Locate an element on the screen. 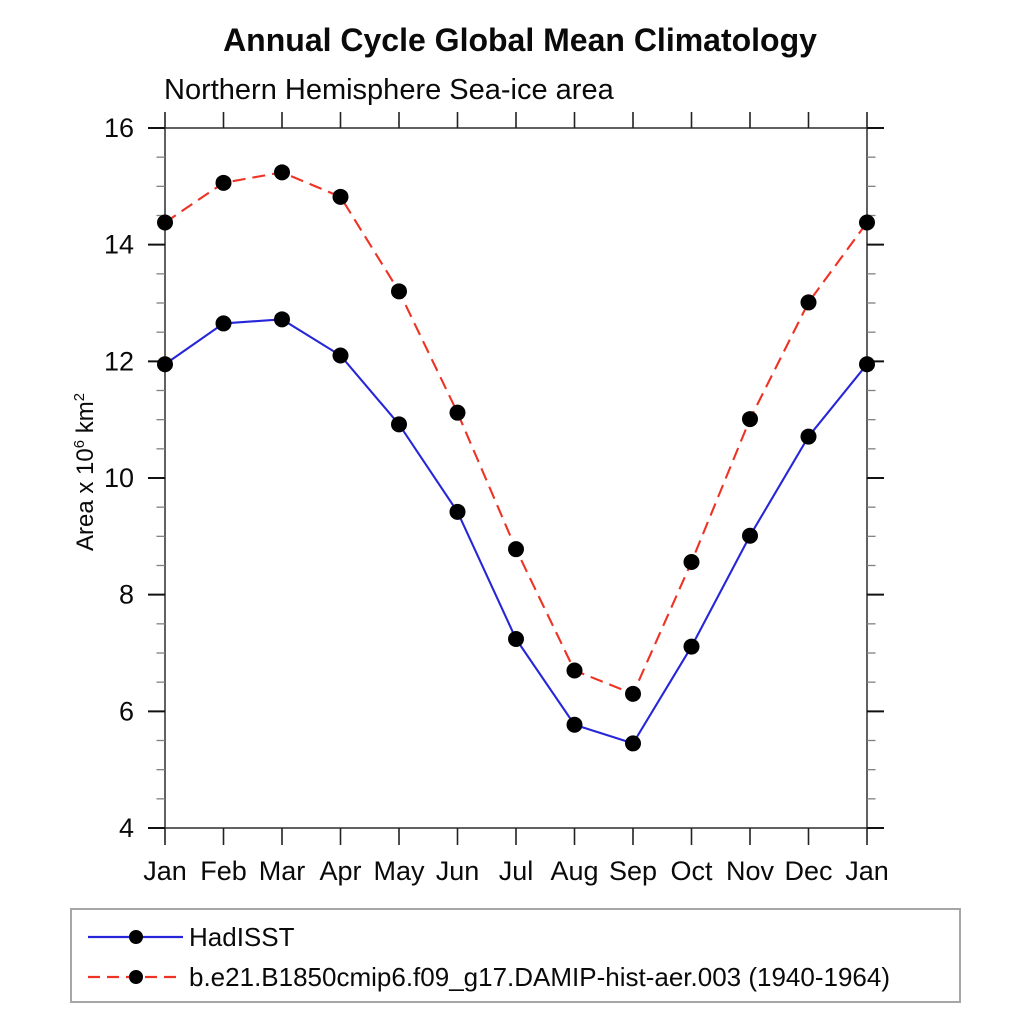 This screenshot has width=1024, height=1024. x-tick-label: Jun is located at coordinates (458, 871).